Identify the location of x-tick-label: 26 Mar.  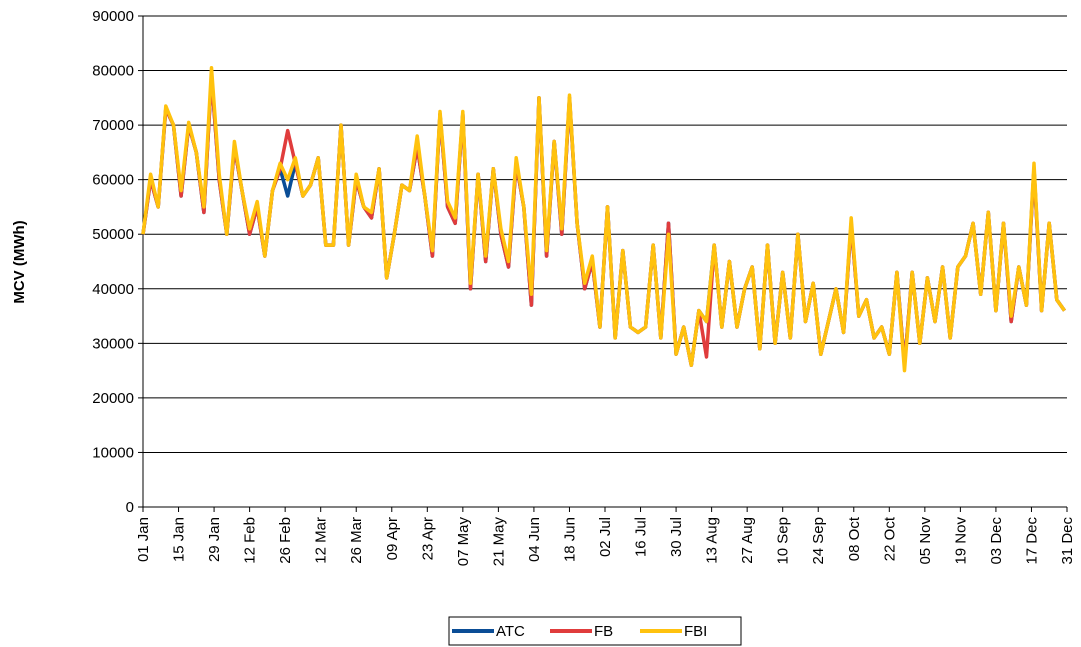
(356, 540).